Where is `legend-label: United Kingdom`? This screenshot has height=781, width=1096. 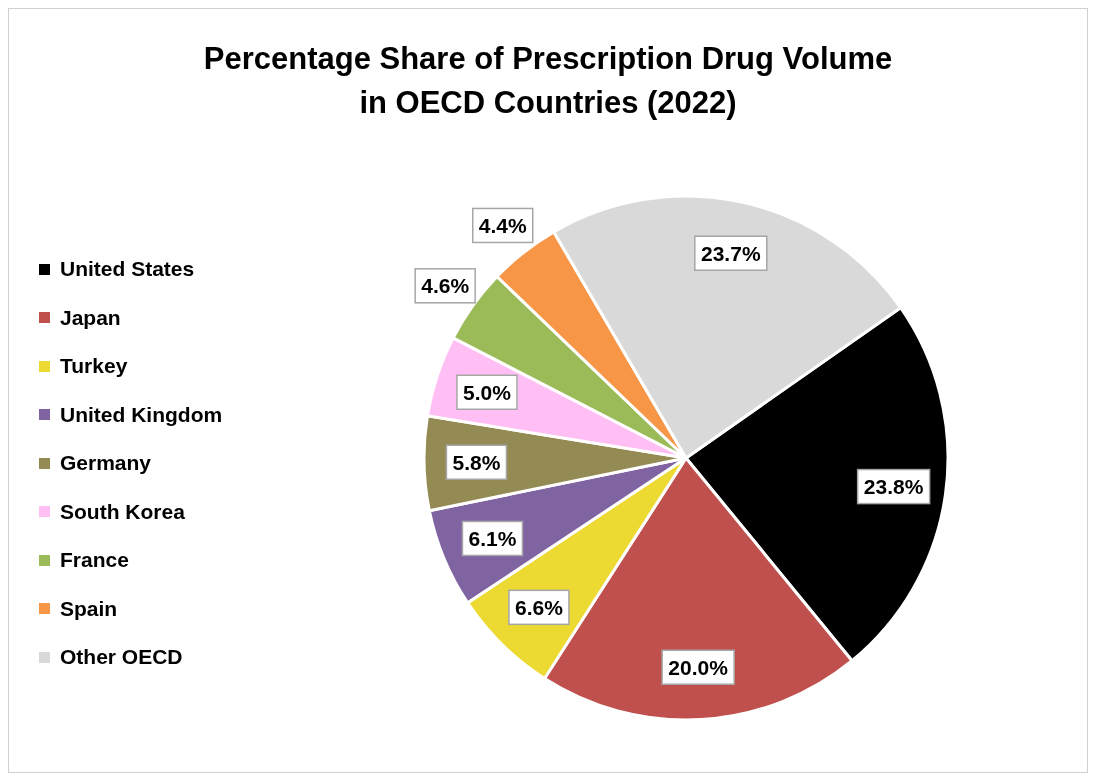
legend-label: United Kingdom is located at coordinates (141, 414).